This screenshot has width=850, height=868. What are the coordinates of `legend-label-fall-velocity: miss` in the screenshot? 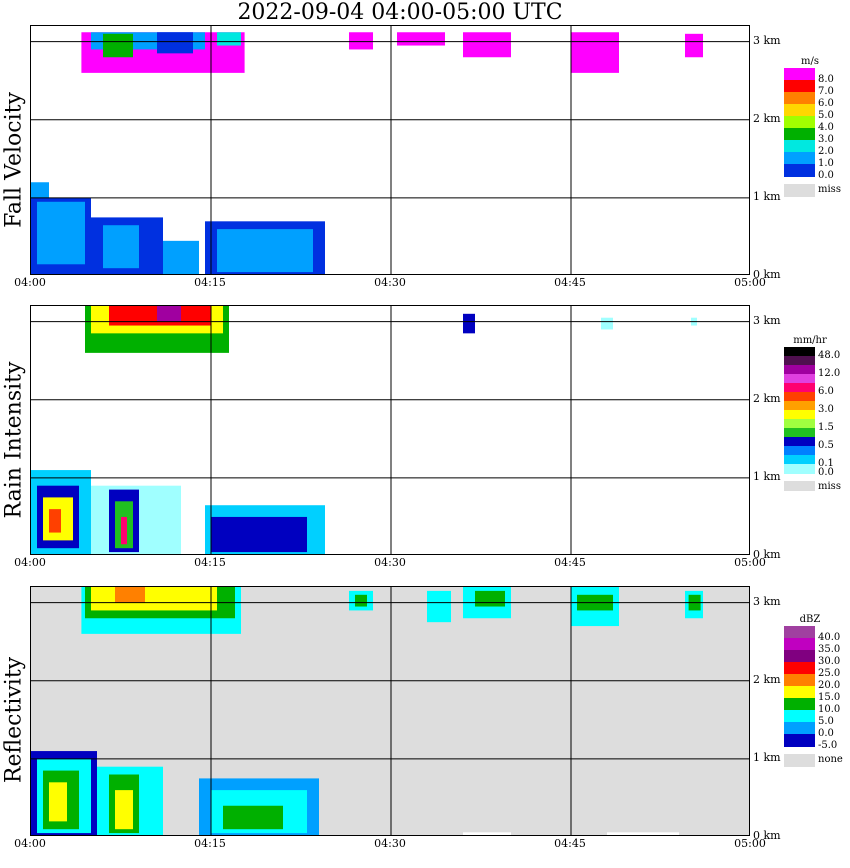 It's located at (829, 189).